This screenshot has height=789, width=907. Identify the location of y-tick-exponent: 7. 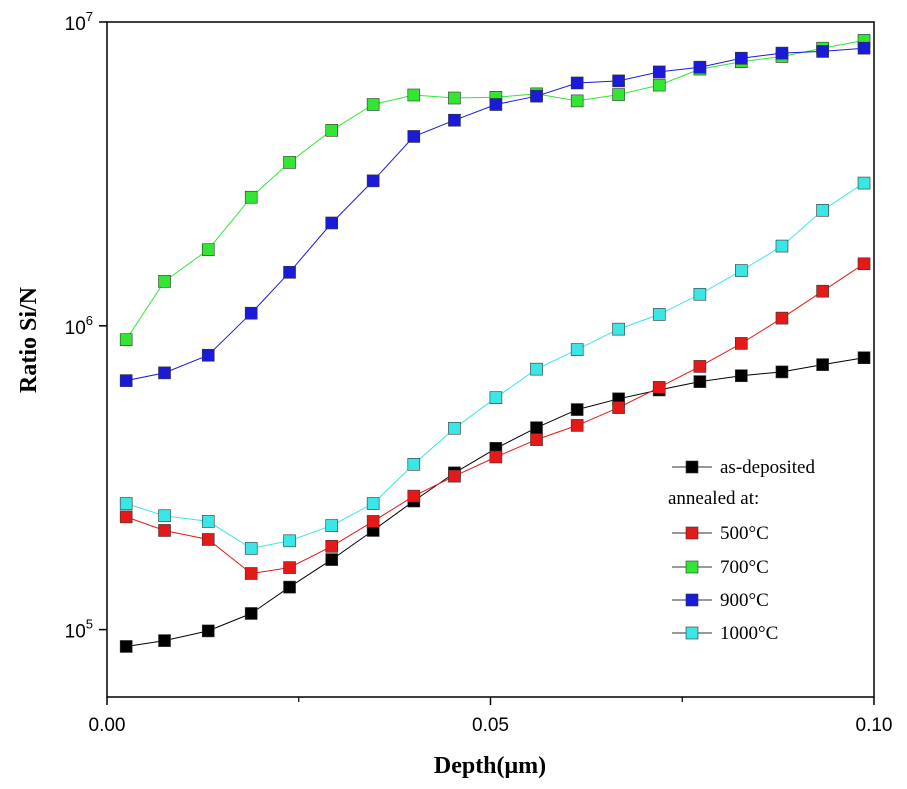
(89, 16).